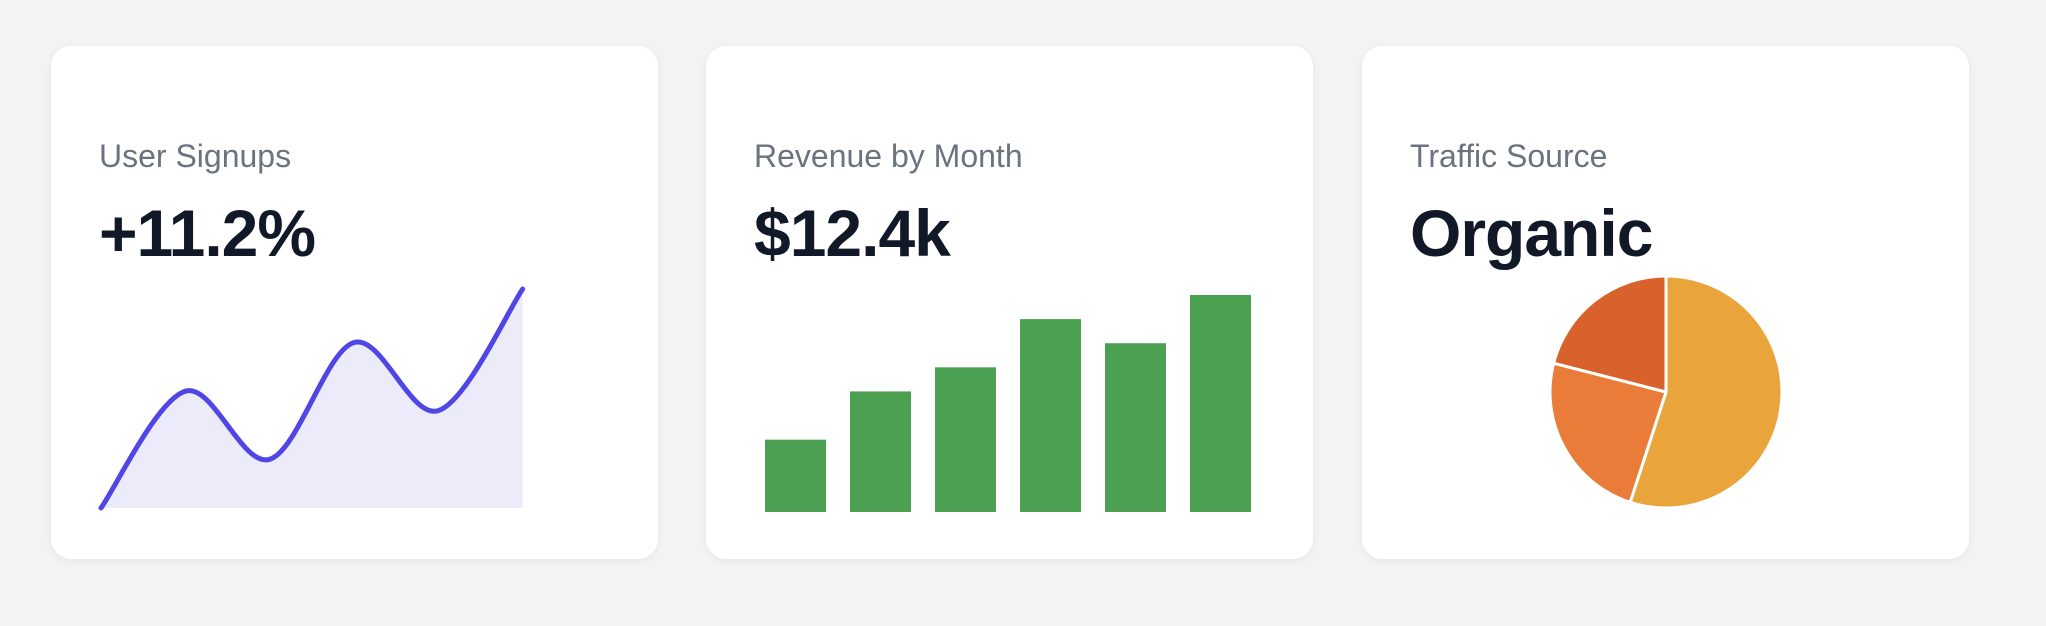 This screenshot has width=2046, height=626. Describe the element at coordinates (1509, 156) in the screenshot. I see `card-label: Traffic Source` at that location.